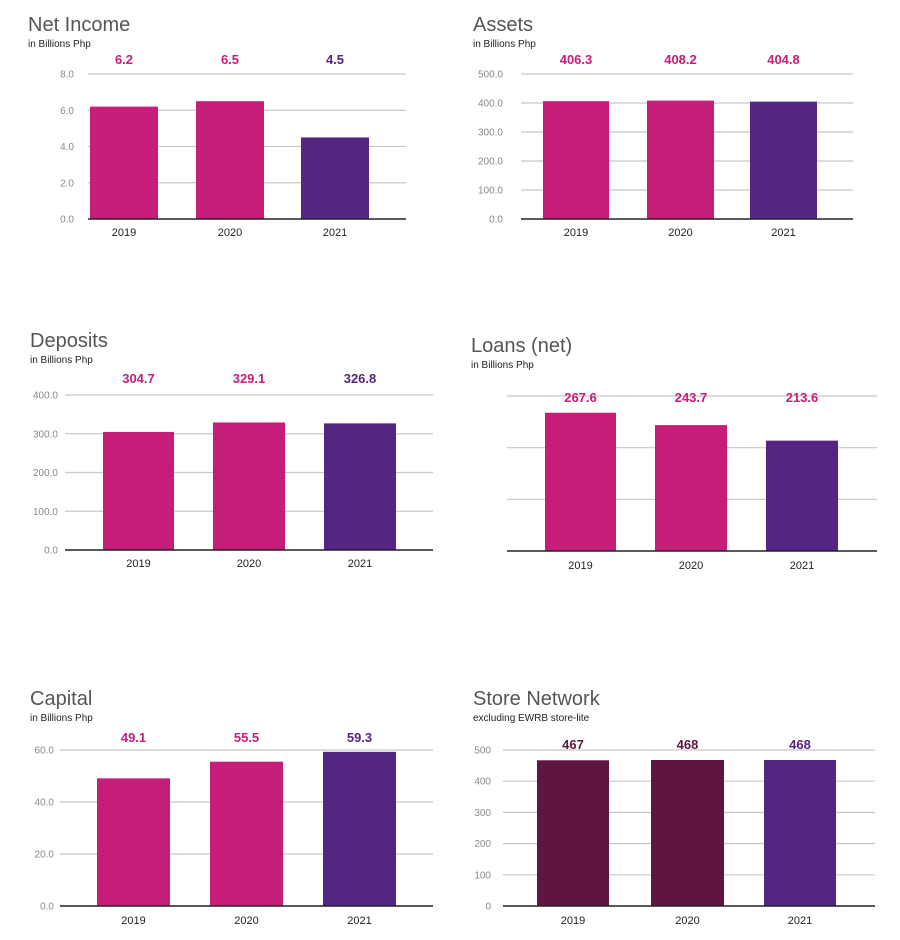 Image resolution: width=900 pixels, height=940 pixels. What do you see at coordinates (482, 813) in the screenshot?
I see `y-tick-label: 300` at bounding box center [482, 813].